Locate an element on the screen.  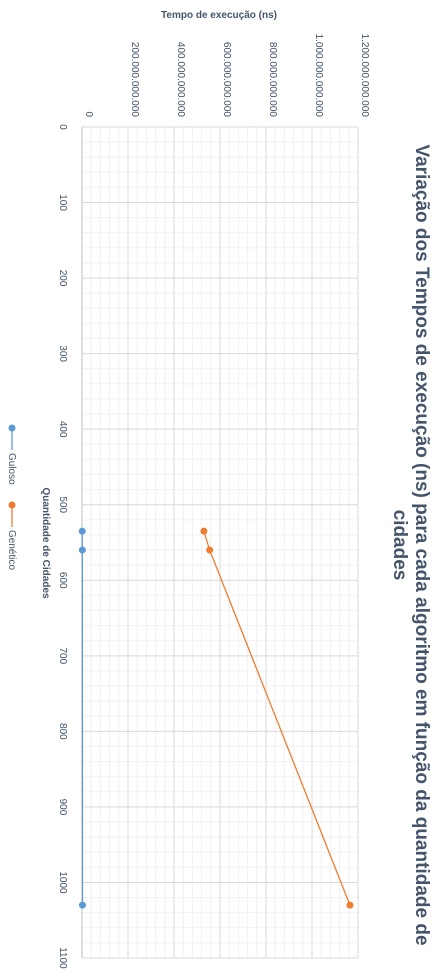
x-axis-title: Quantidade de Cidades is located at coordinates (45, 543).